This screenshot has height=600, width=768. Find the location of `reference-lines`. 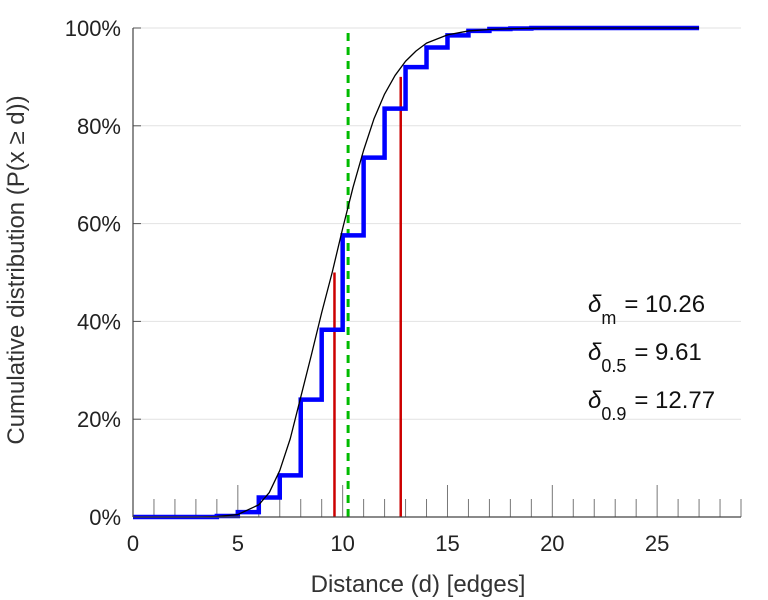

reference-lines is located at coordinates (367, 272).